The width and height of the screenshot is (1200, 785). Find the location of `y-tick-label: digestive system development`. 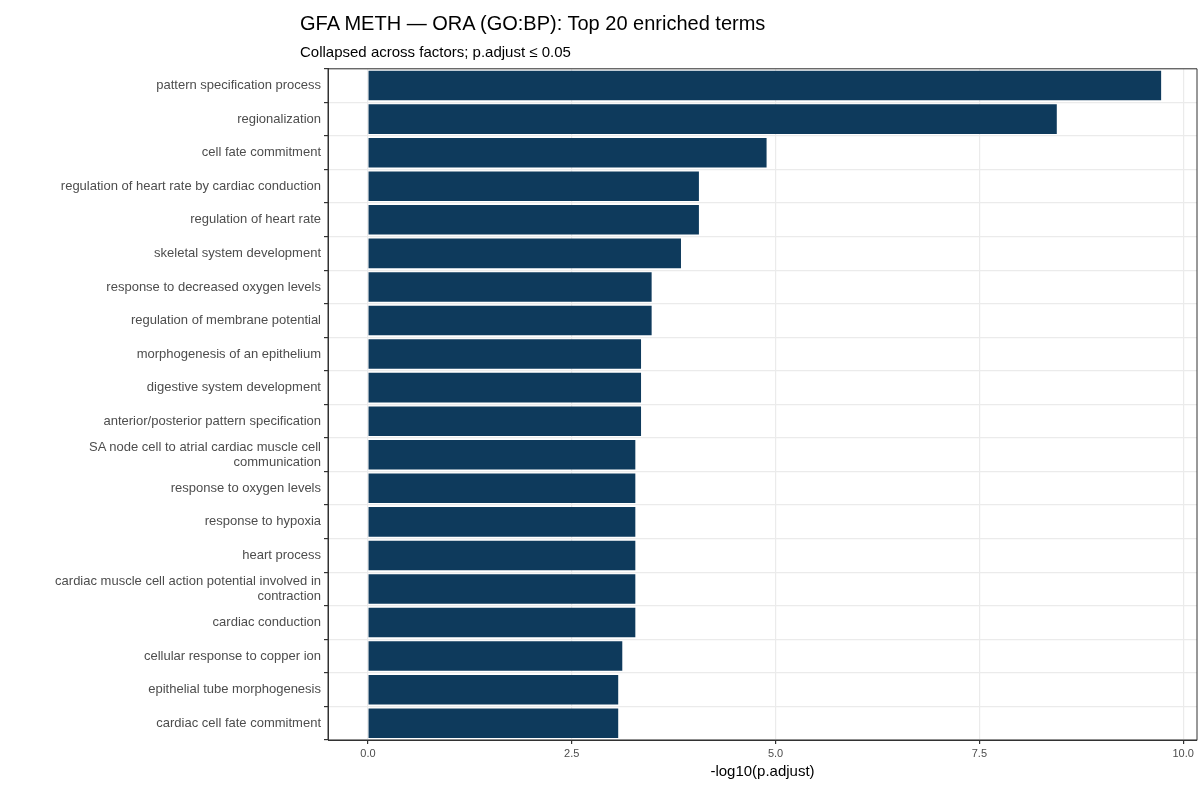

y-tick-label: digestive system development is located at coordinates (234, 387).